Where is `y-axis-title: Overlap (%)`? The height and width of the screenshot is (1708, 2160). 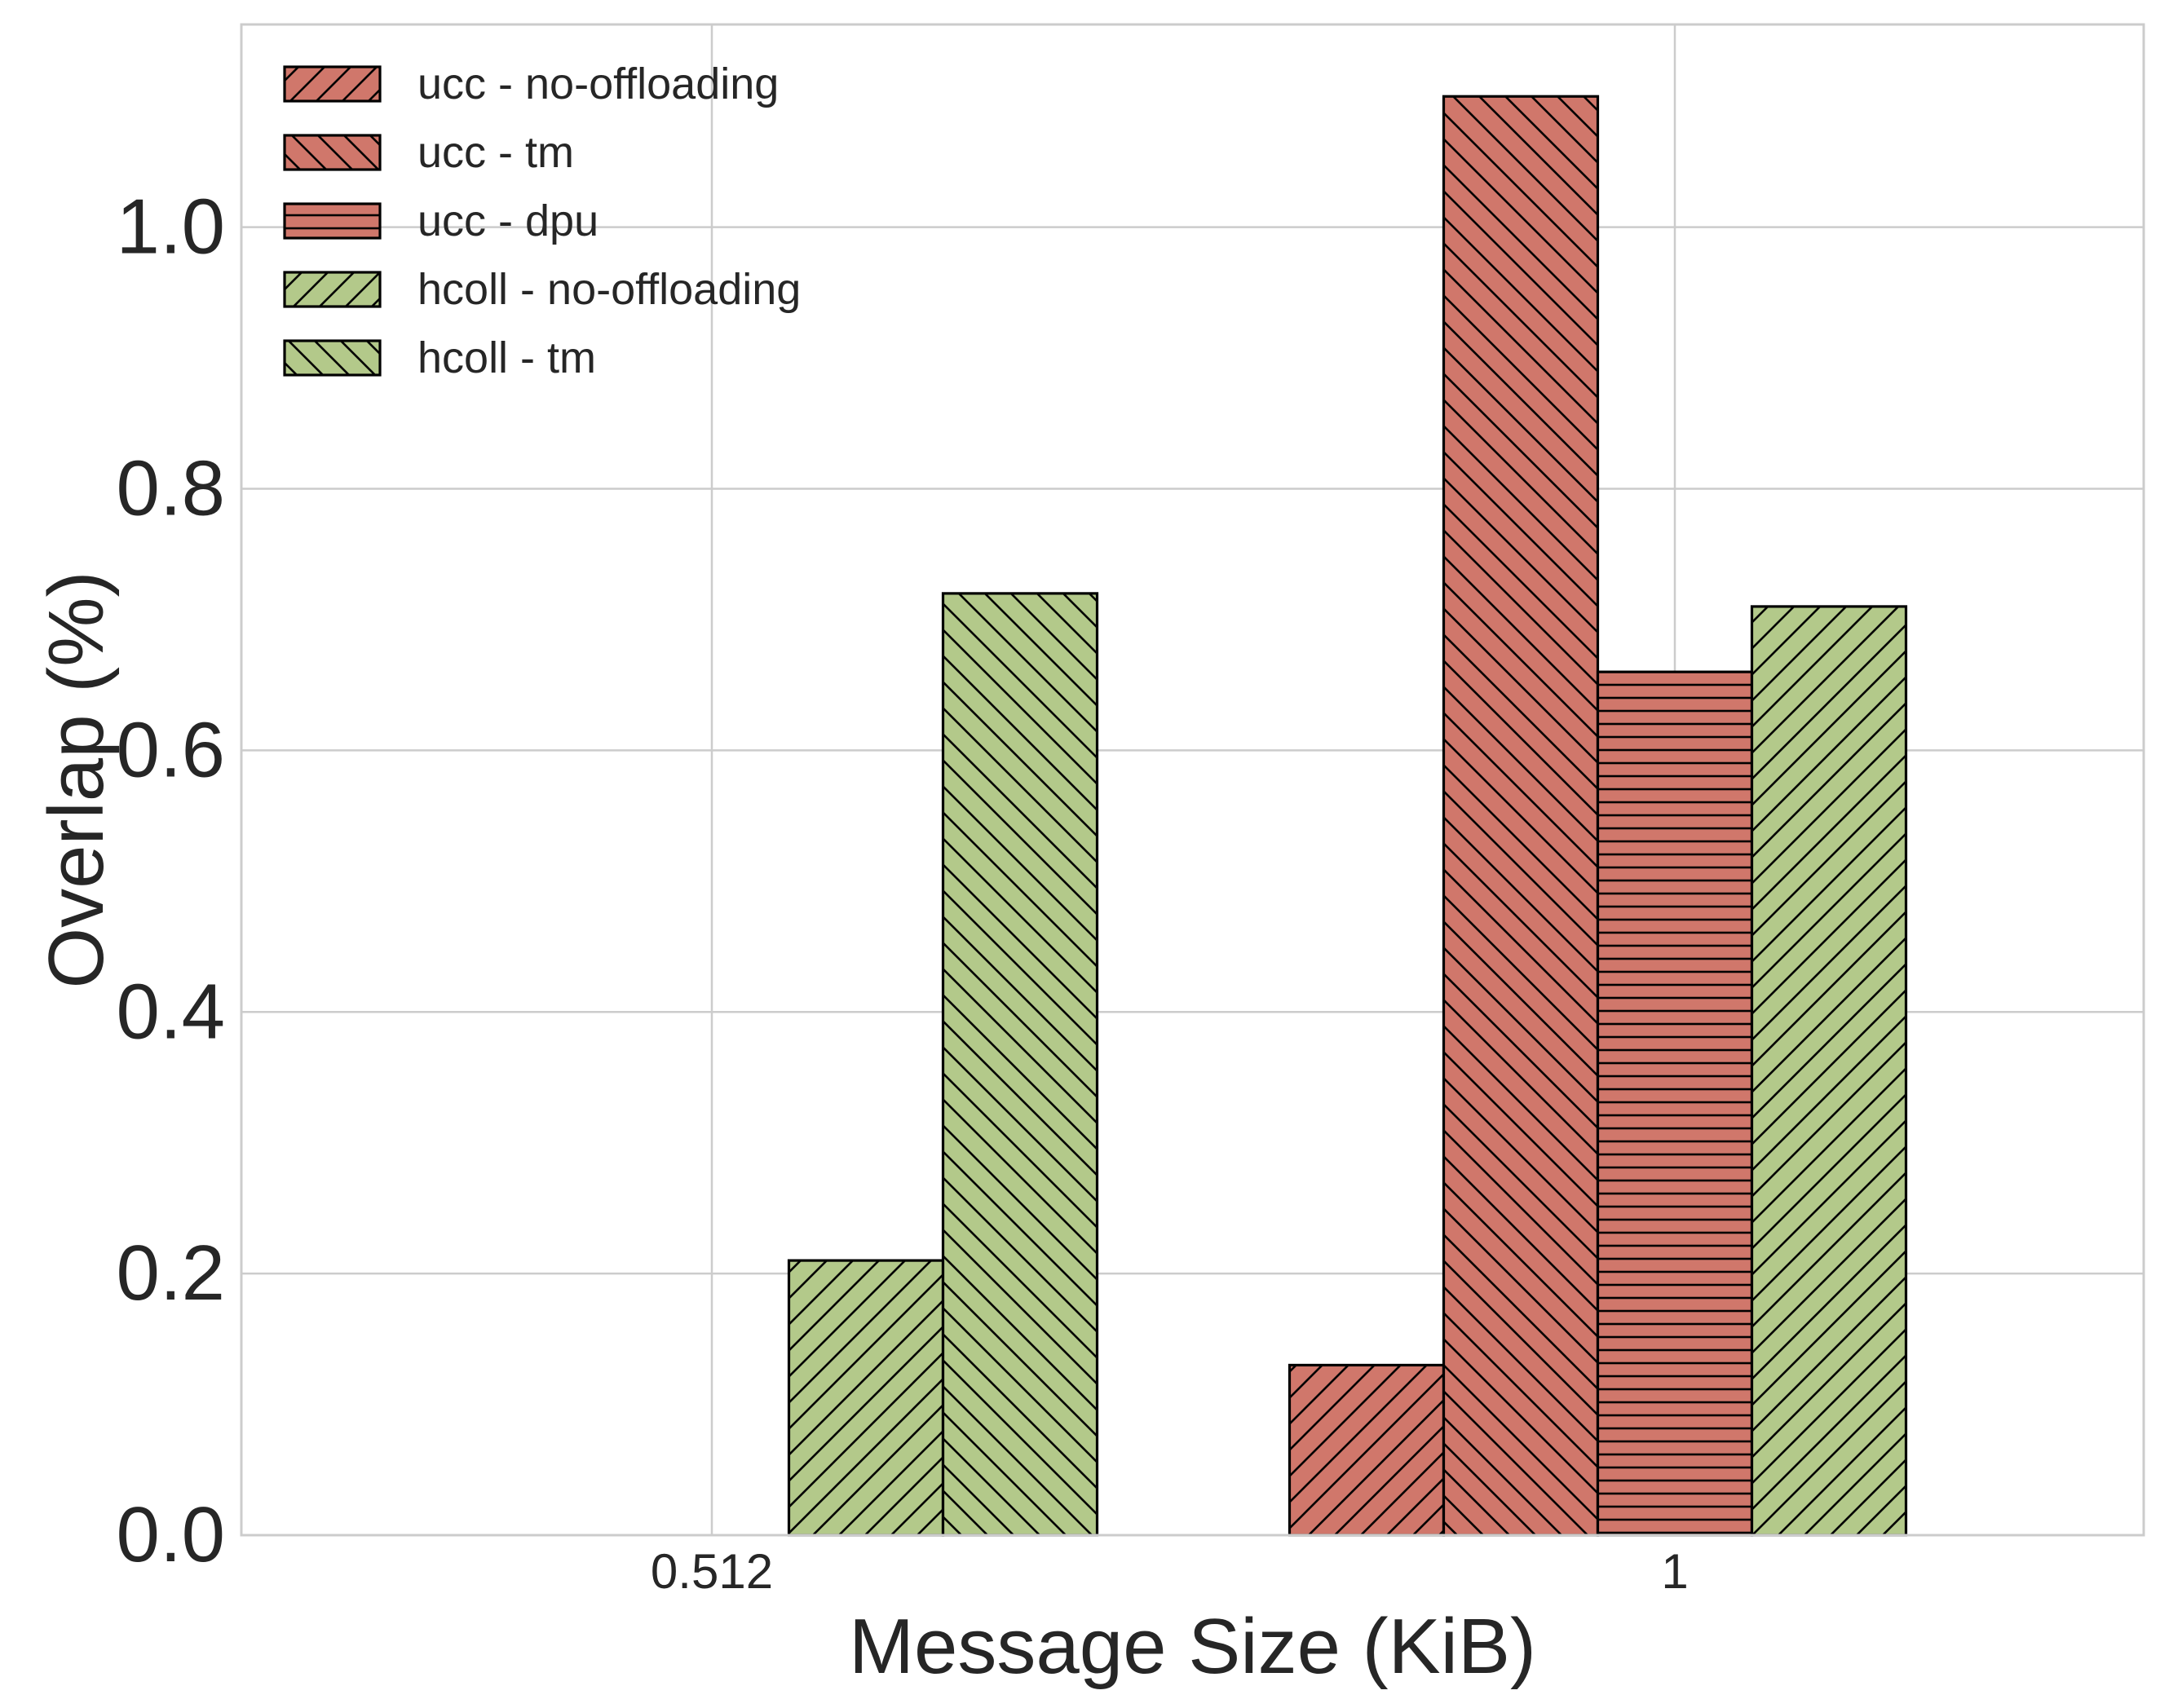
y-axis-title: Overlap (%) is located at coordinates (77, 779).